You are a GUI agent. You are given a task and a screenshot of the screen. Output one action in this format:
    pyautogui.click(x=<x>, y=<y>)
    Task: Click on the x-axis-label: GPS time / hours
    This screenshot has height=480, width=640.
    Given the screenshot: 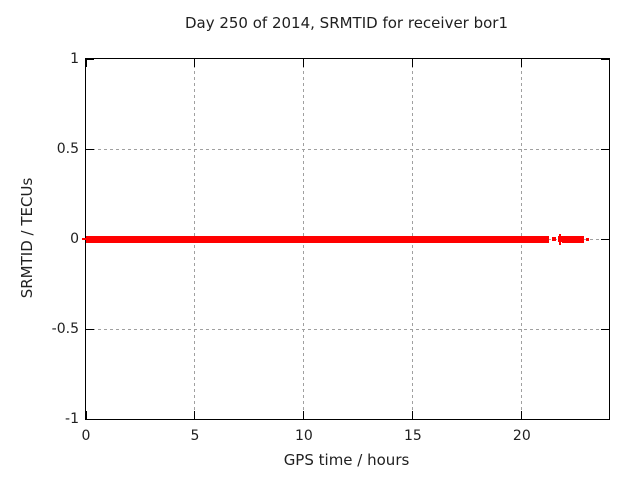 What is the action you would take?
    pyautogui.click(x=346, y=460)
    